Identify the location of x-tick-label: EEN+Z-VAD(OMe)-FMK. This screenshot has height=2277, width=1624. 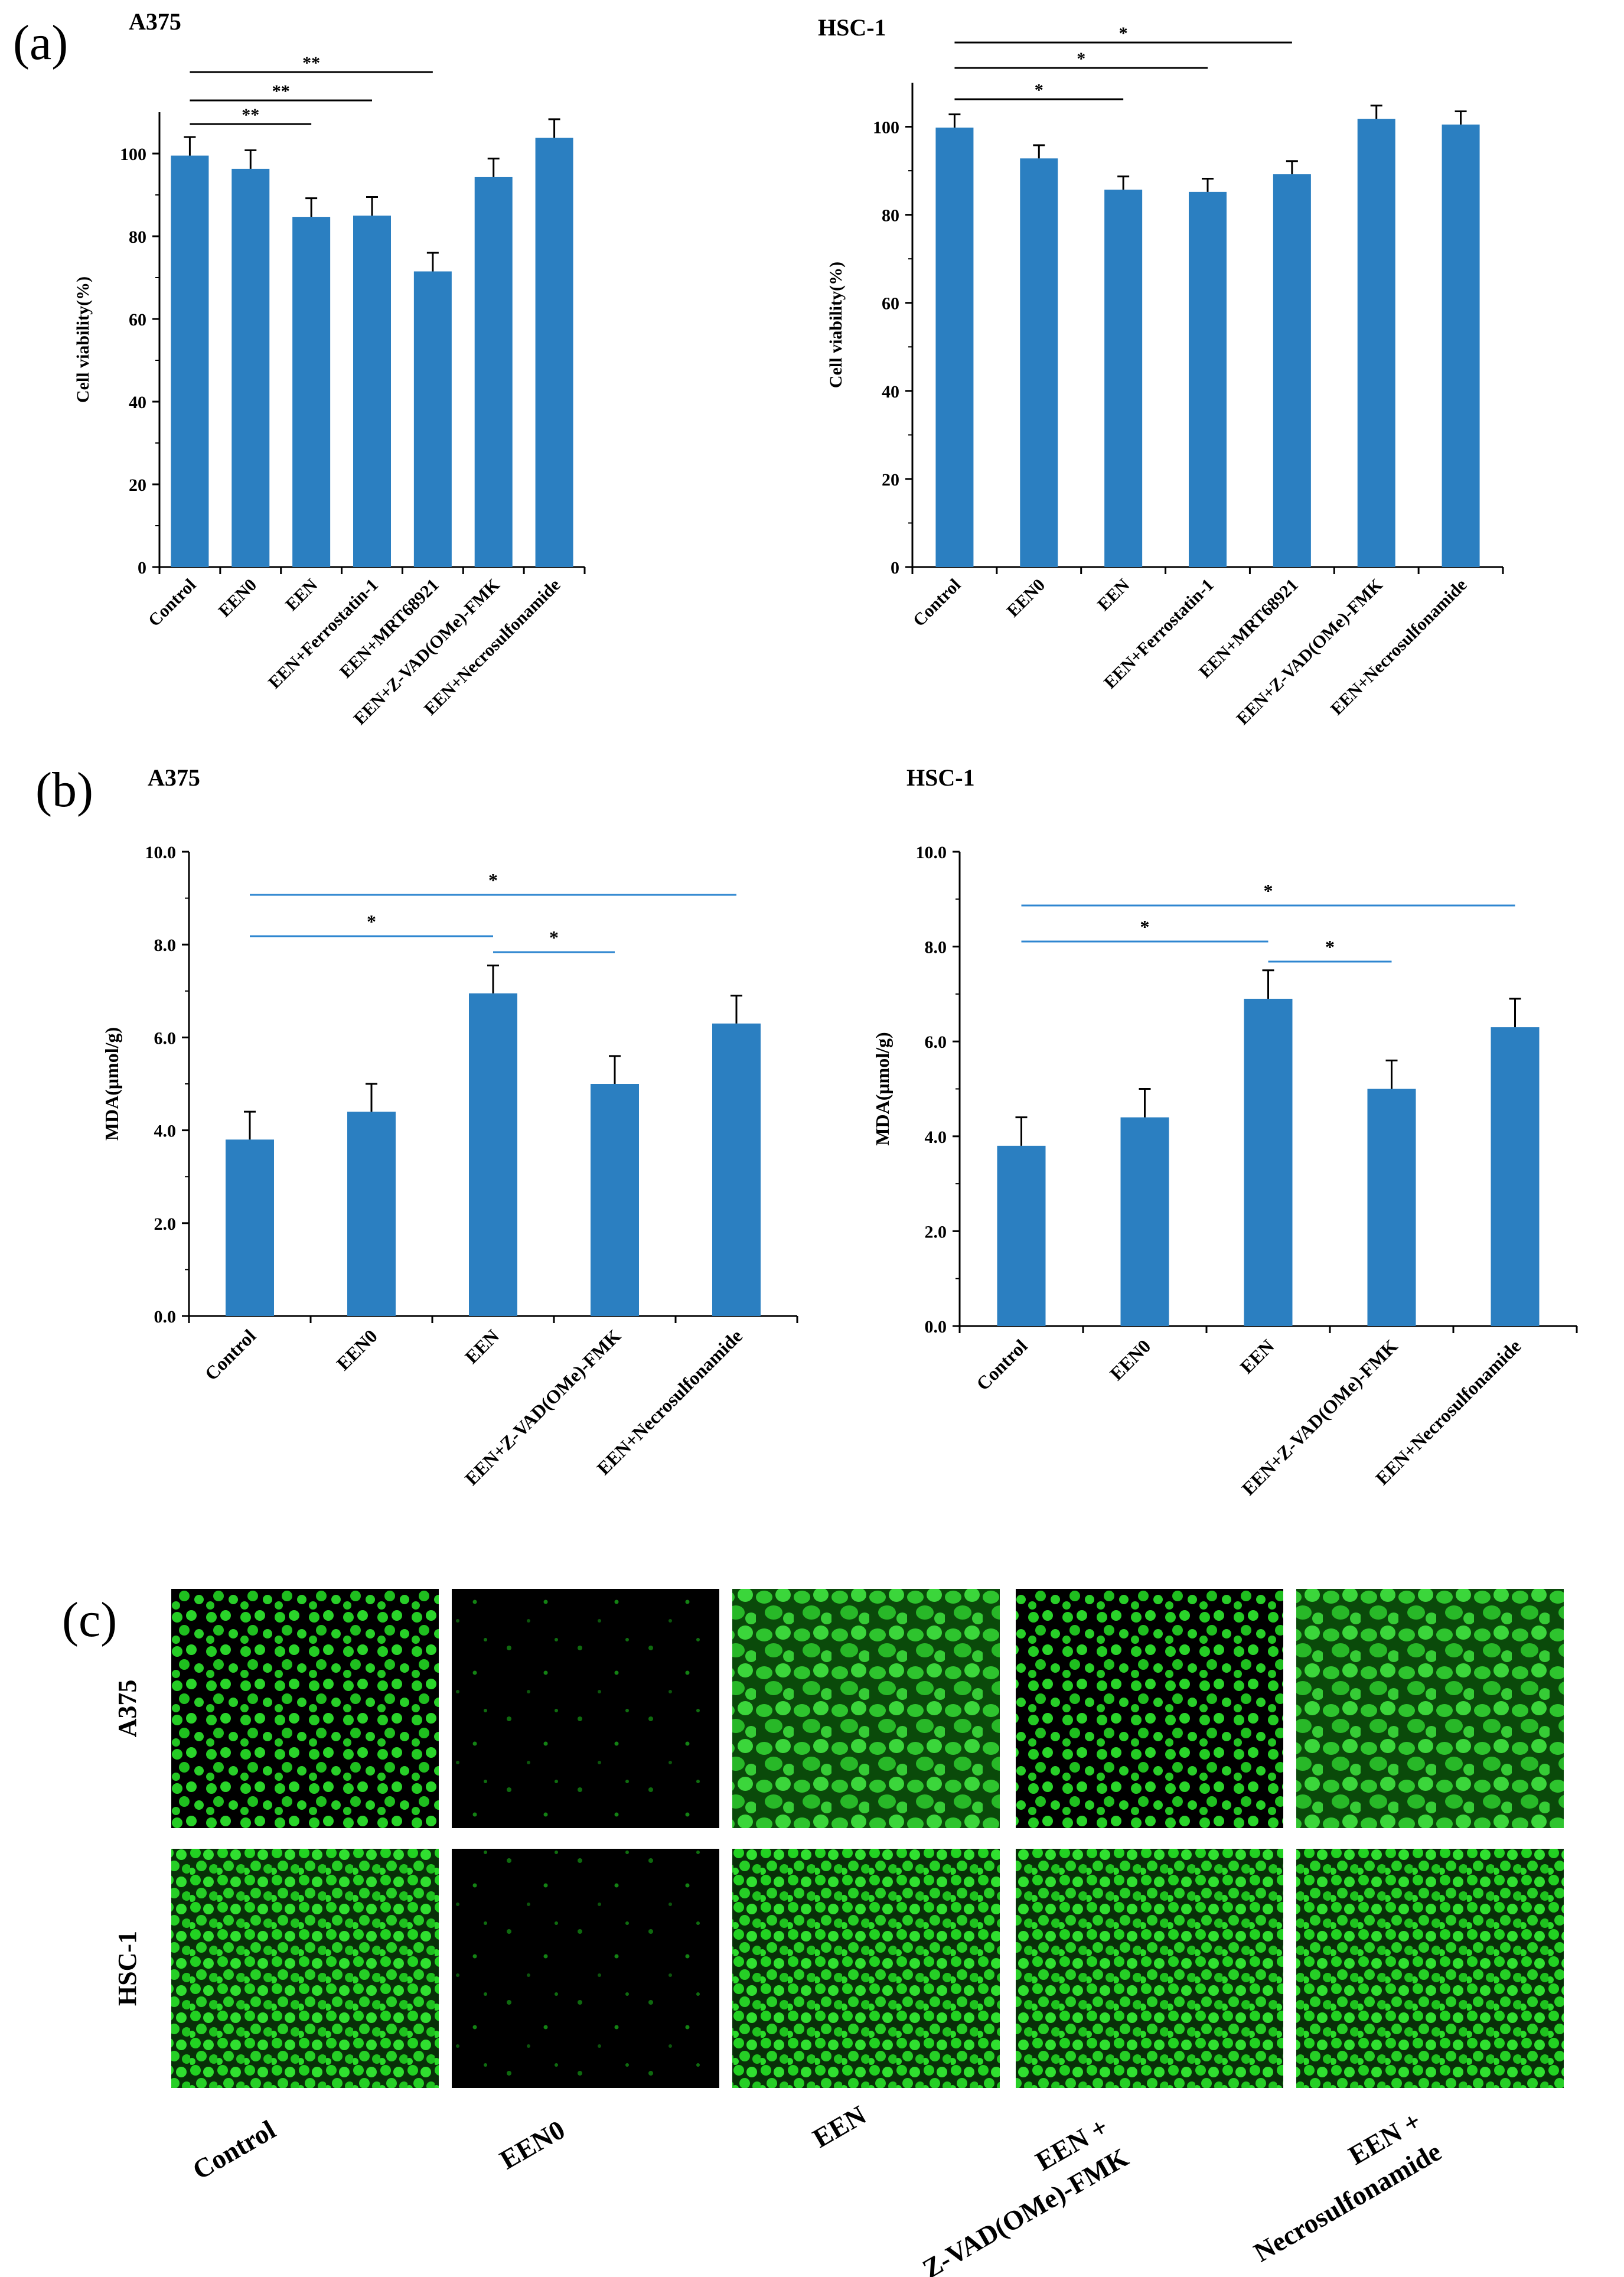
(1310, 652).